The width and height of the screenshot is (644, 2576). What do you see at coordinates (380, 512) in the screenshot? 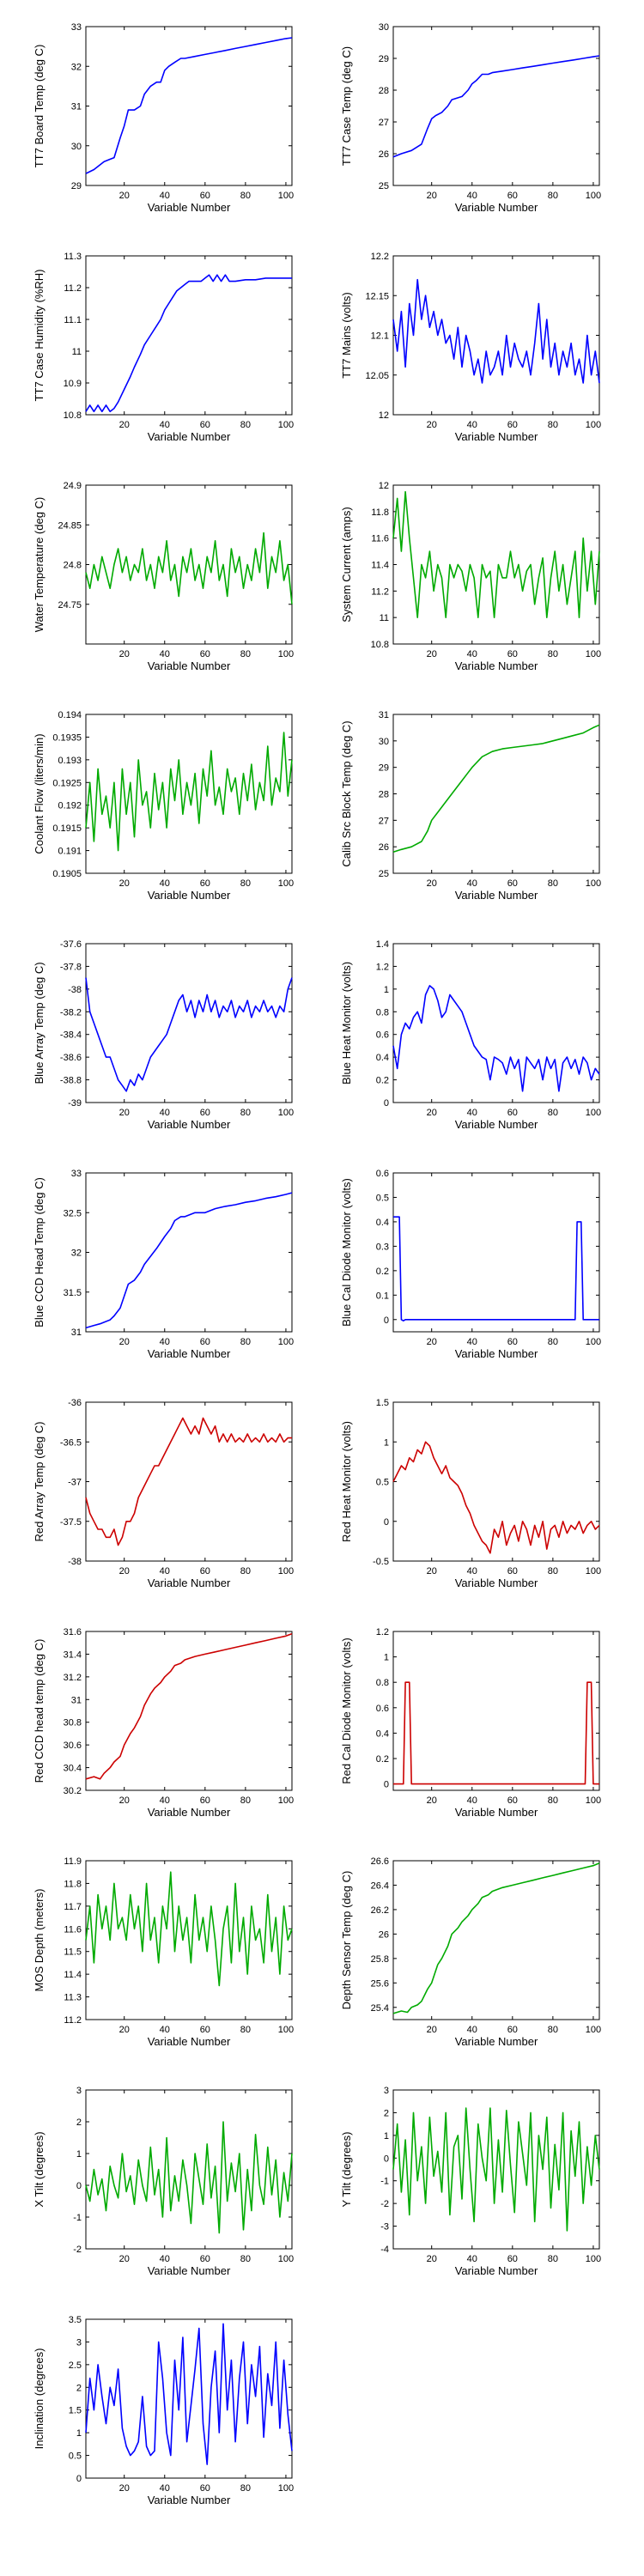
I see `y-tick-label: 11.8` at bounding box center [380, 512].